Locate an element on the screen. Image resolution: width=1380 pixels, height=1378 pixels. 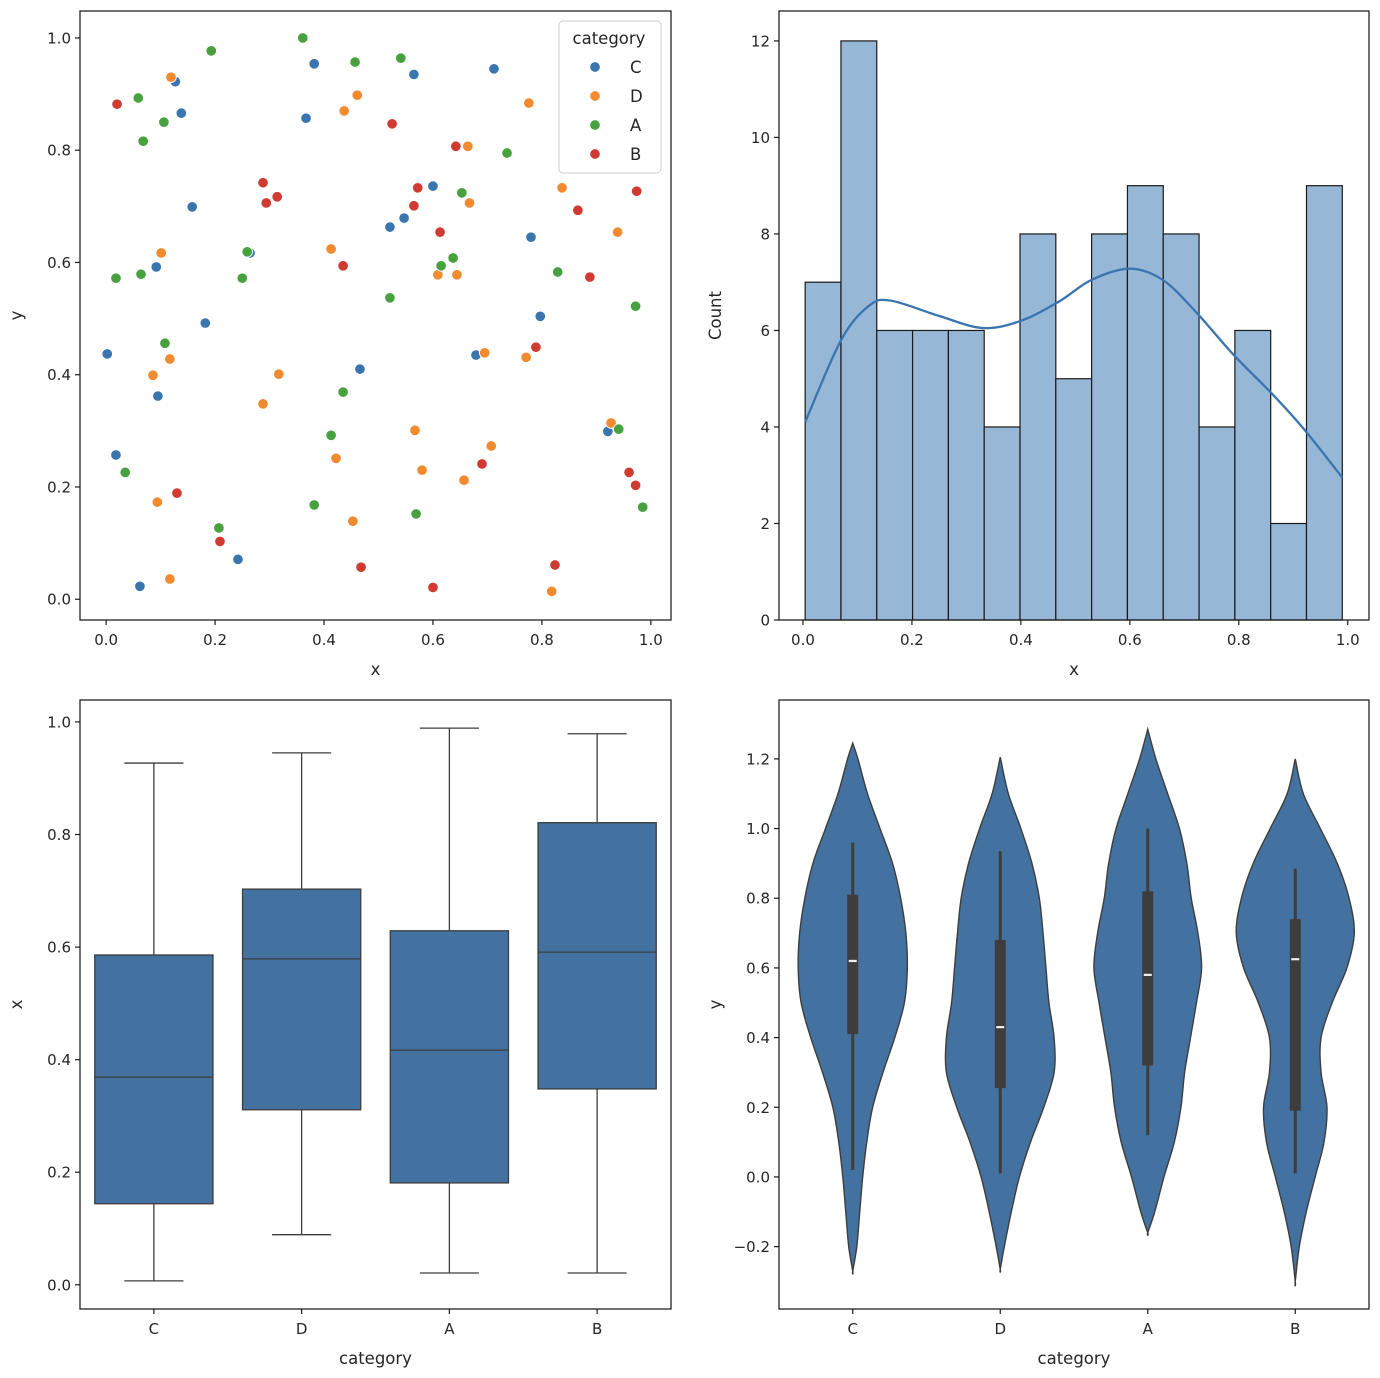
series-C is located at coordinates (357, 325).